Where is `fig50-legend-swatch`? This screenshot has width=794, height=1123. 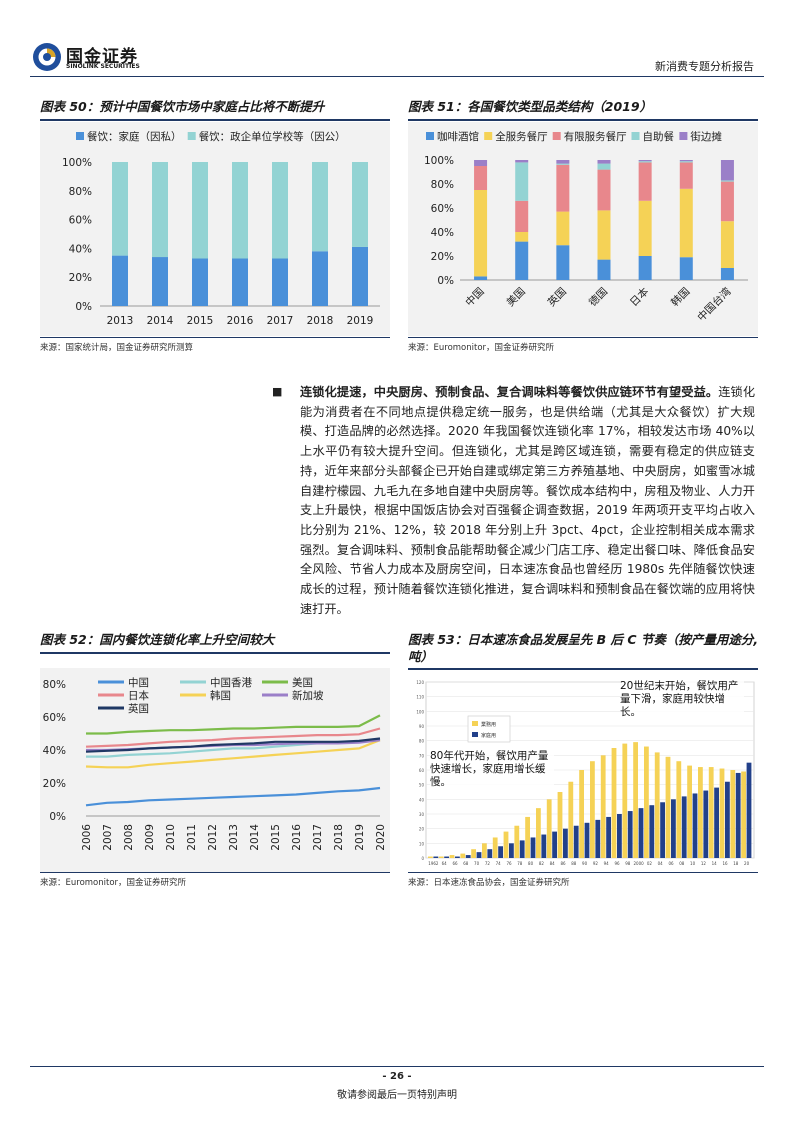 fig50-legend-swatch is located at coordinates (80, 136).